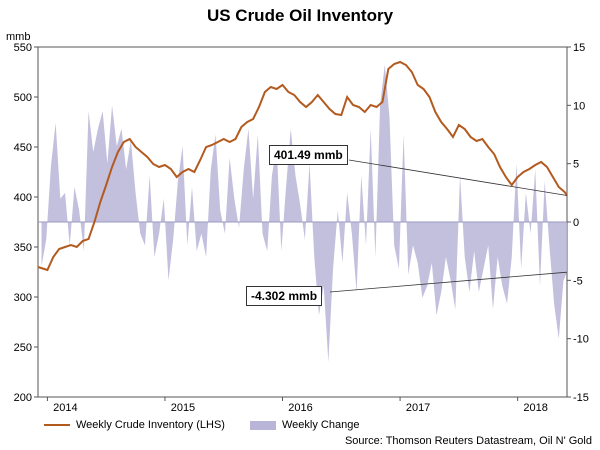  What do you see at coordinates (23, 198) in the screenshot?
I see `left-axis-tick-label: 400` at bounding box center [23, 198].